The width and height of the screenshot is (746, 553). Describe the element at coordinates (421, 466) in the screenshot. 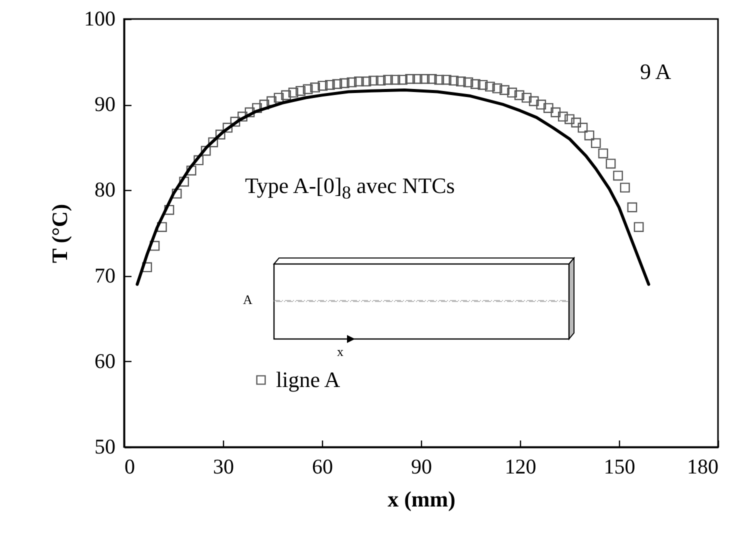

I see `x-tick-label: 90` at that location.